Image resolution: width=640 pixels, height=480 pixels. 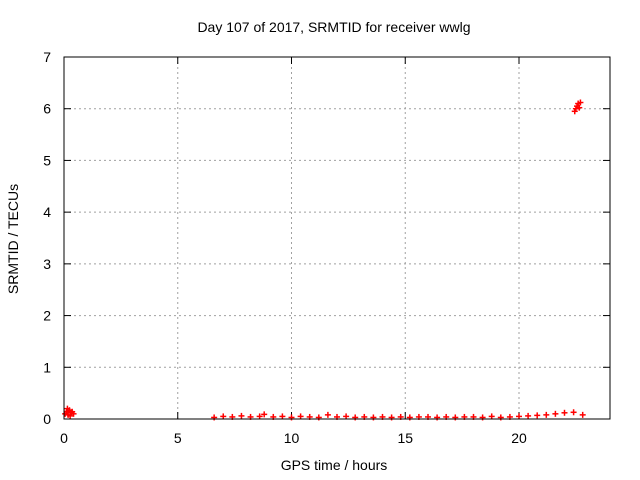 What do you see at coordinates (47, 57) in the screenshot?
I see `y-tick-label: 7` at bounding box center [47, 57].